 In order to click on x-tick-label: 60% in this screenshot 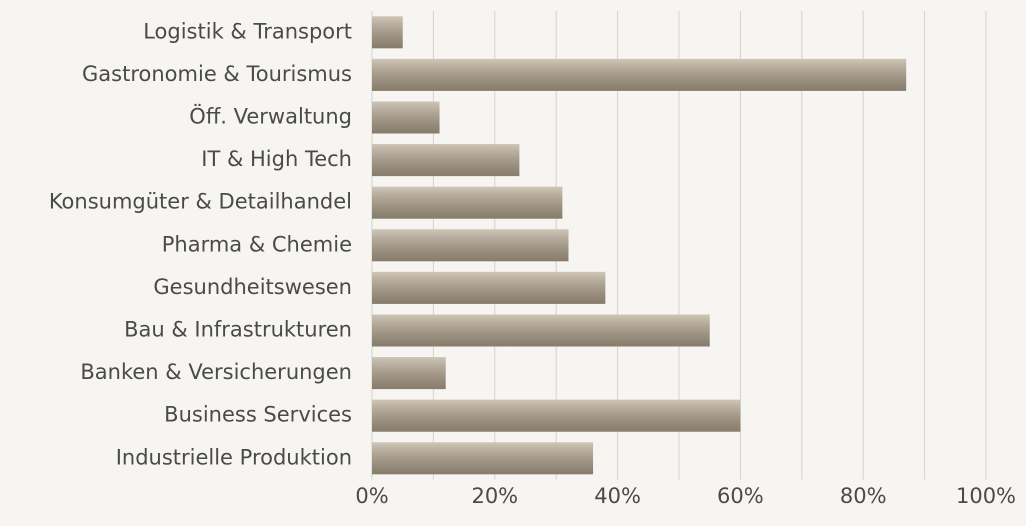, I will do `click(740, 496)`.